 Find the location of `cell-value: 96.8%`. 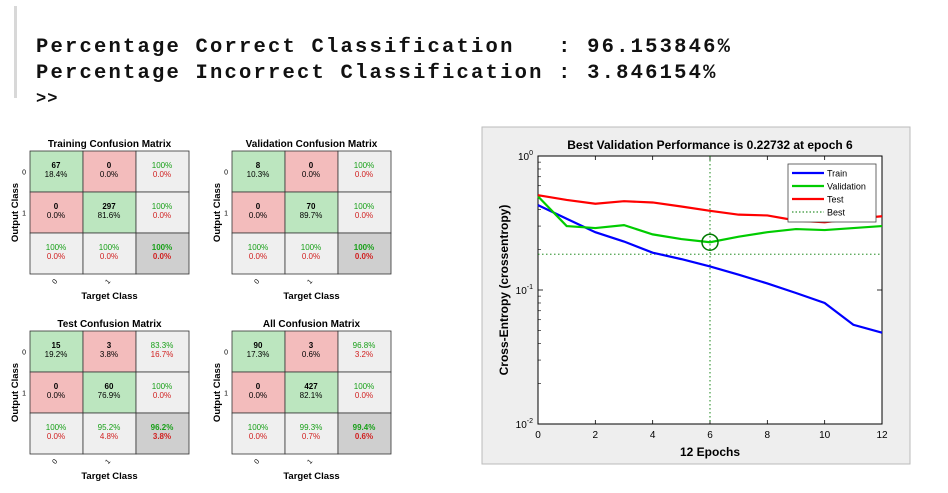

cell-value: 96.8% is located at coordinates (364, 345).